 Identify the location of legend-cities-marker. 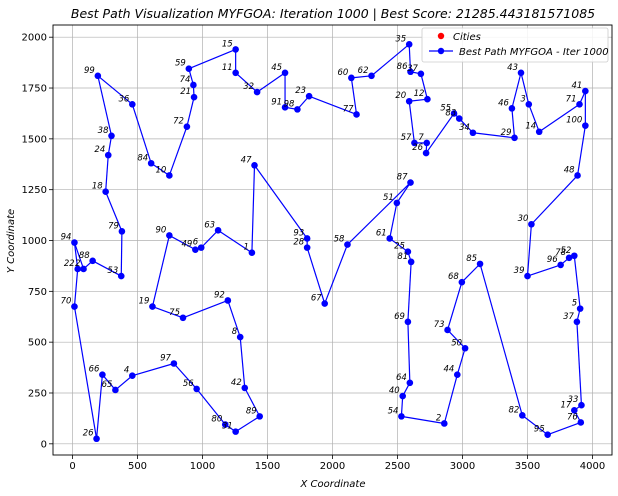
(441, 36).